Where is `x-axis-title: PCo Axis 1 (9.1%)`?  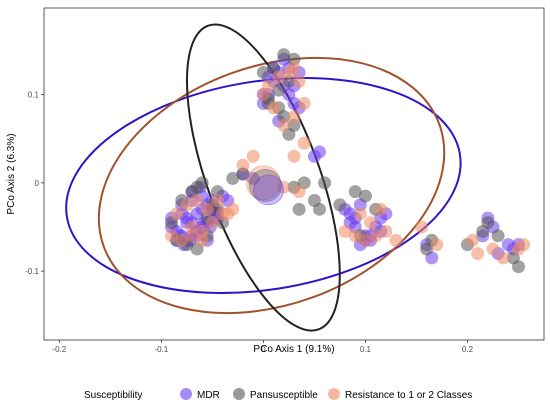 x-axis-title: PCo Axis 1 (9.1%) is located at coordinates (293, 349).